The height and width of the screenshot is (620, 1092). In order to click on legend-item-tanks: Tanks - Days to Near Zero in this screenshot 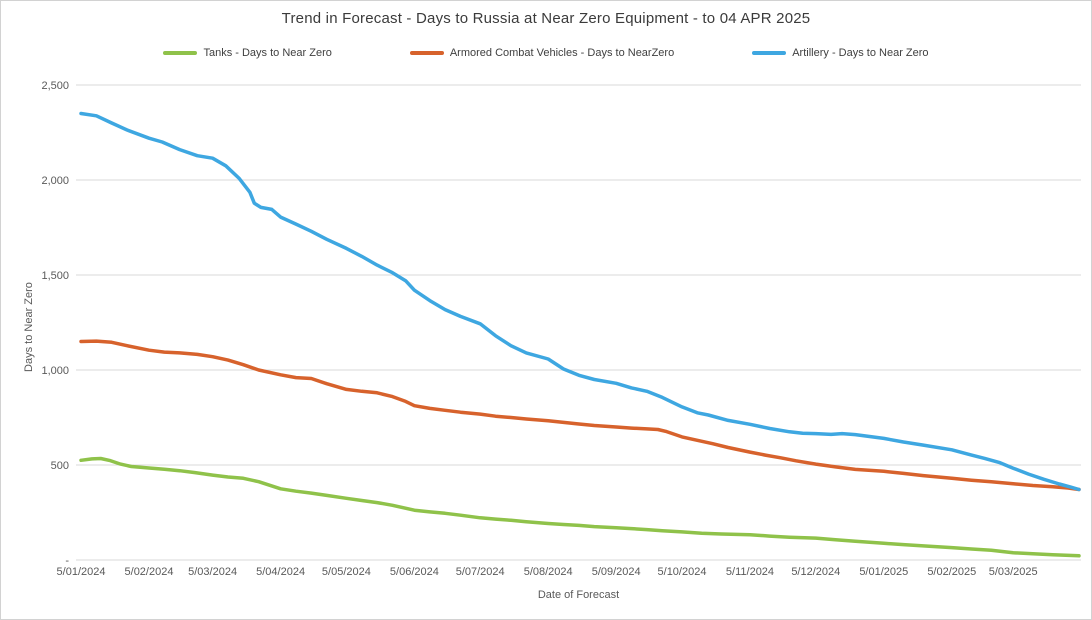, I will do `click(247, 53)`.